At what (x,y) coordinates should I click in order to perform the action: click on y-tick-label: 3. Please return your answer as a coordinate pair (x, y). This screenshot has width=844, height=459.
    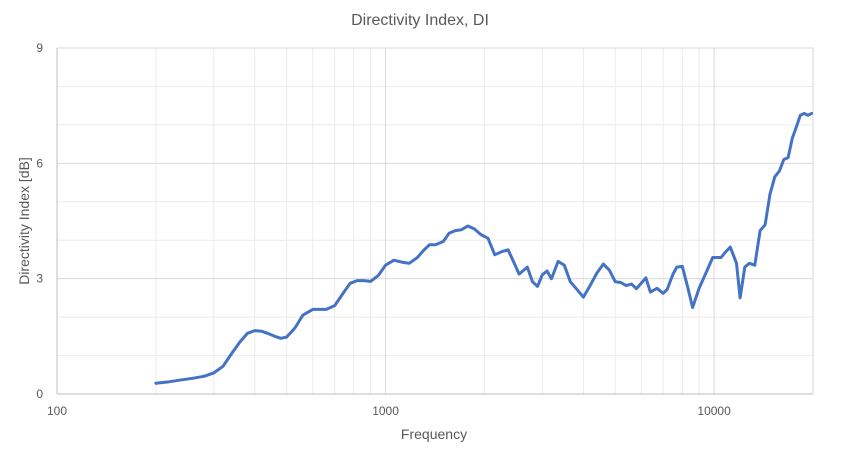
    Looking at the image, I should click on (39, 279).